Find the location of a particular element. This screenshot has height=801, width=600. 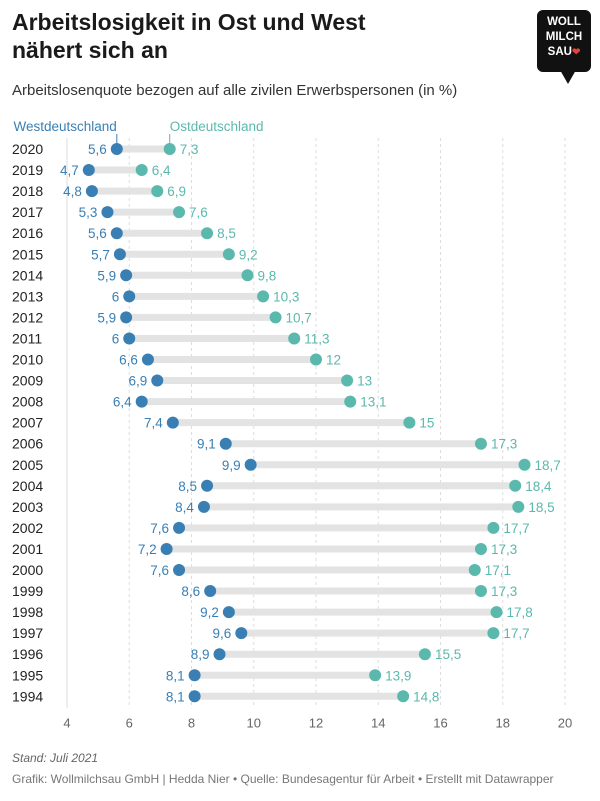

x-tick-label: 4 is located at coordinates (66, 722).